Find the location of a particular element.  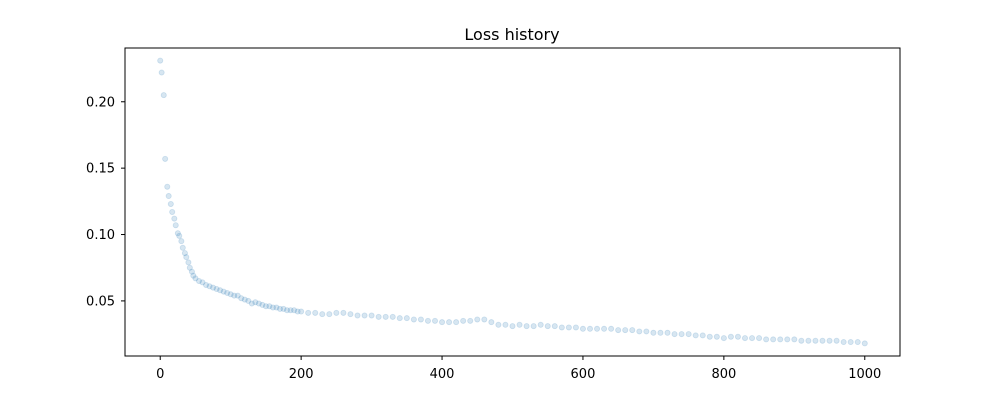

x-tick-label: 400 is located at coordinates (442, 374).